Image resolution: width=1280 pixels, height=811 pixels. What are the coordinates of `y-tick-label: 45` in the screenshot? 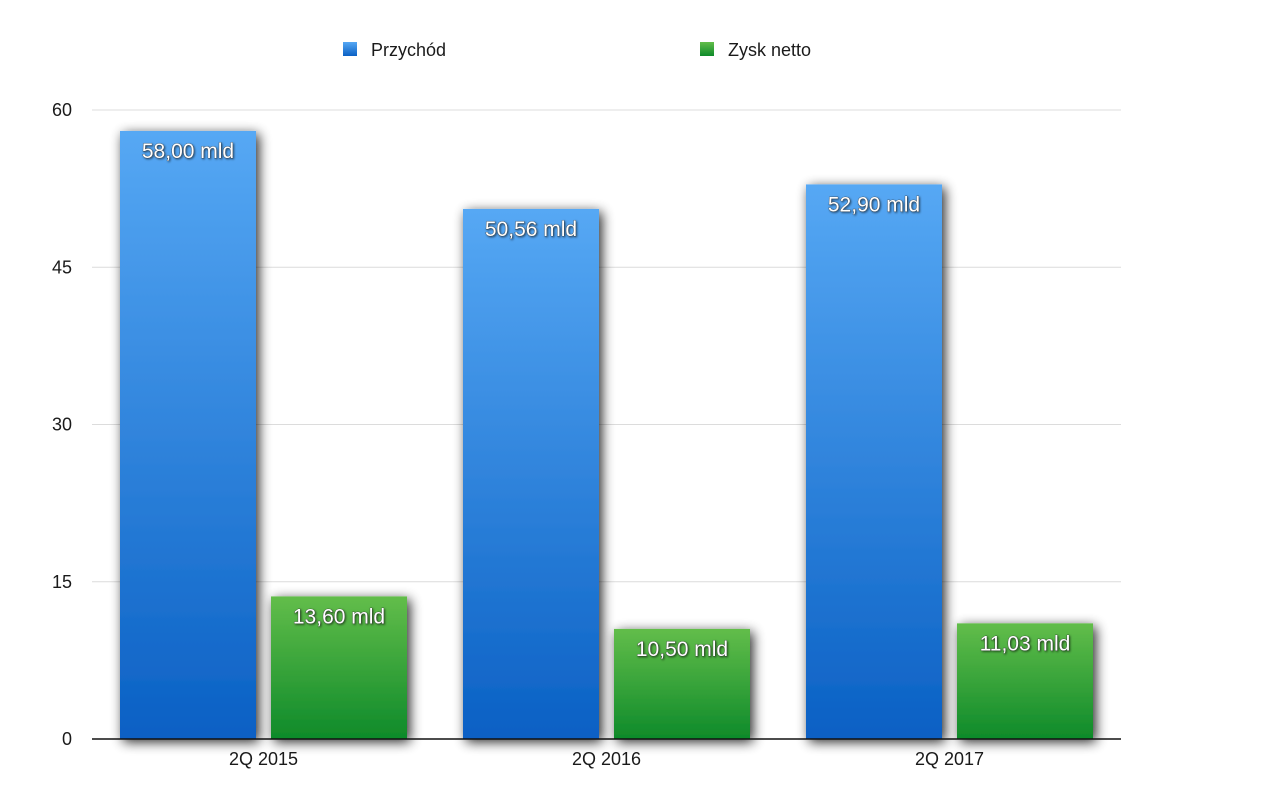 It's located at (62, 267).